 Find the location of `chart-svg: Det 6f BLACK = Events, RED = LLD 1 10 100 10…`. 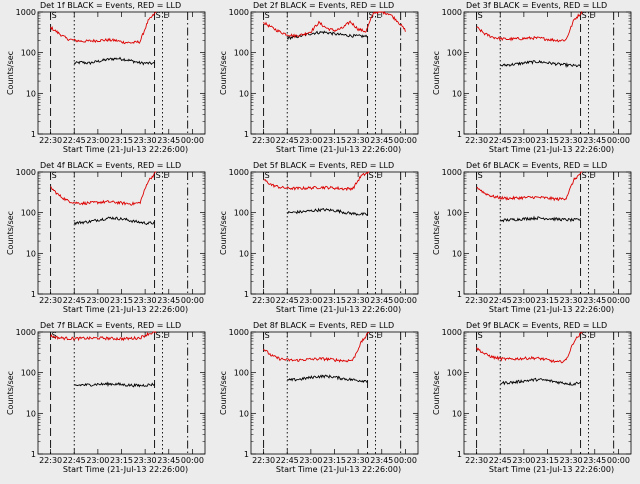

chart-svg: Det 6f BLACK = Events, RED = LLD 1 10 100 10… is located at coordinates (532, 237).